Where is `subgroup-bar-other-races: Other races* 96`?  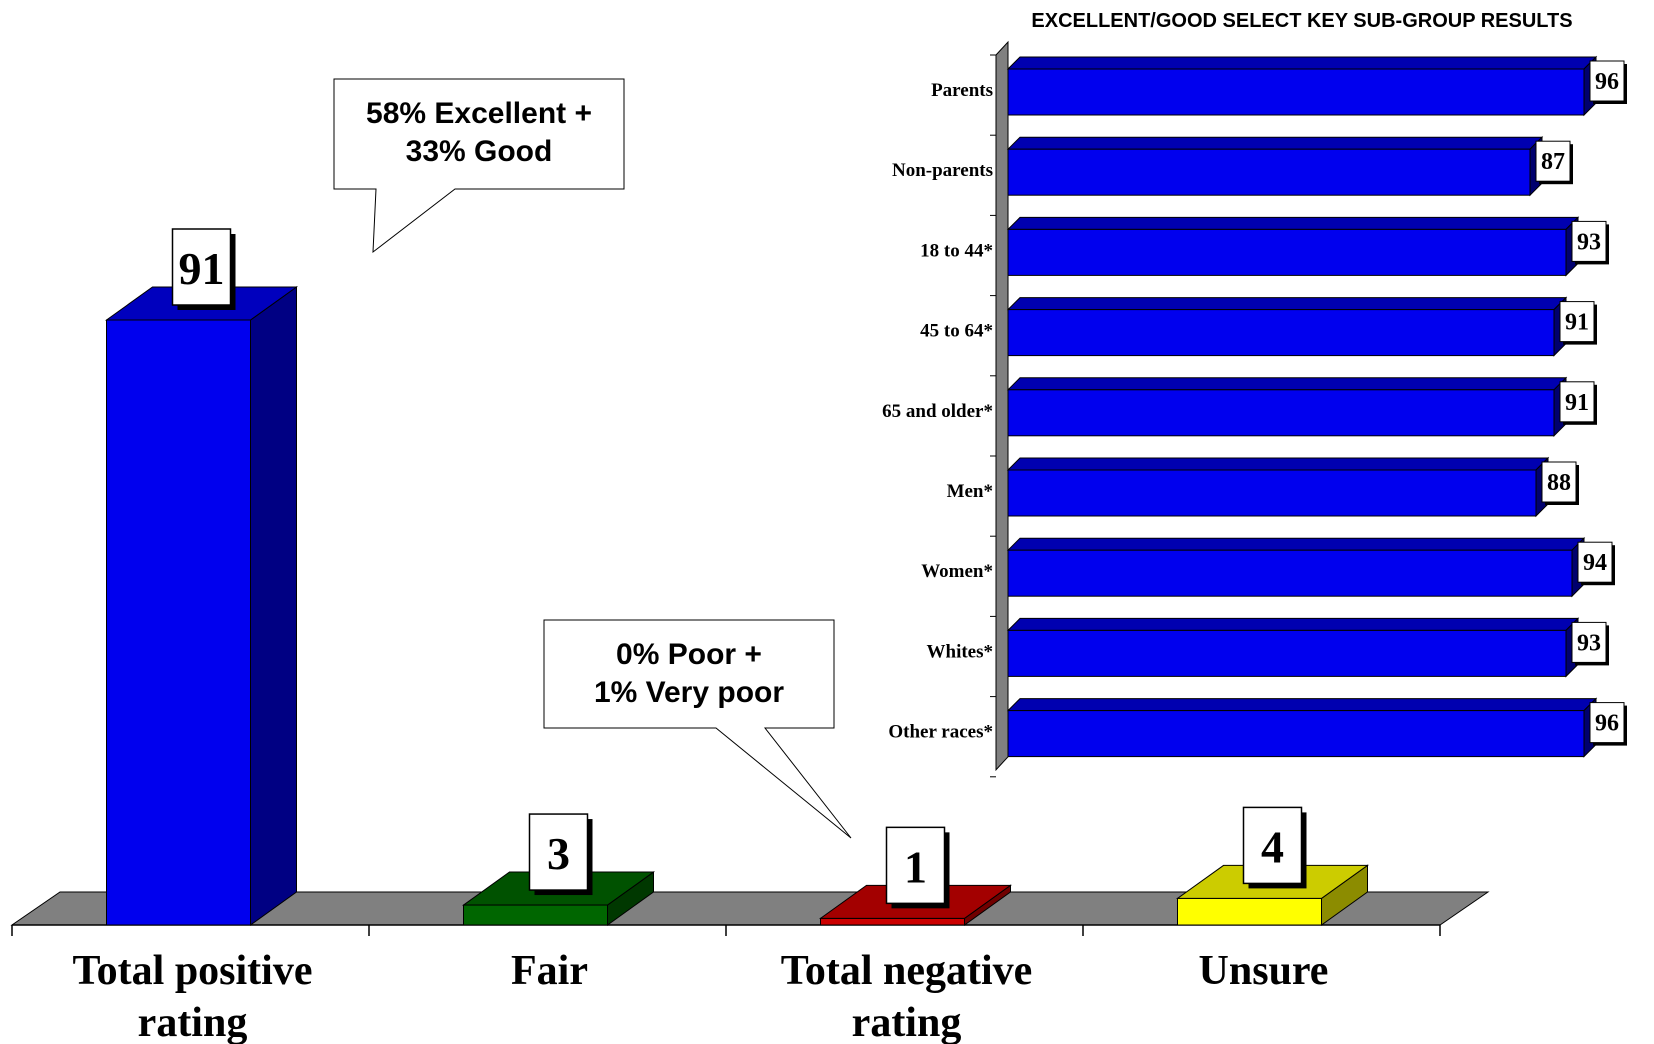 subgroup-bar-other-races: Other races* 96 is located at coordinates (1257, 727).